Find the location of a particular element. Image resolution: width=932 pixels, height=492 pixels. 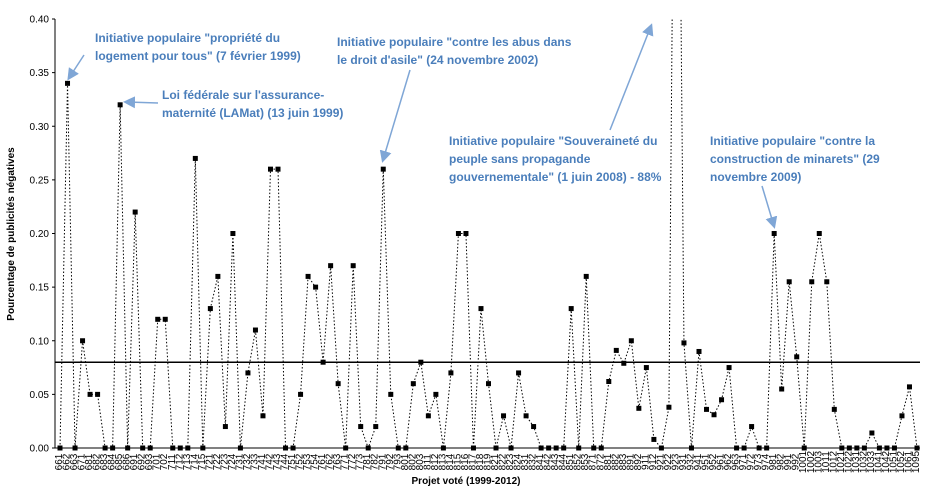

annotation: Initiative populaire "Souveraineté du is located at coordinates (553, 141).